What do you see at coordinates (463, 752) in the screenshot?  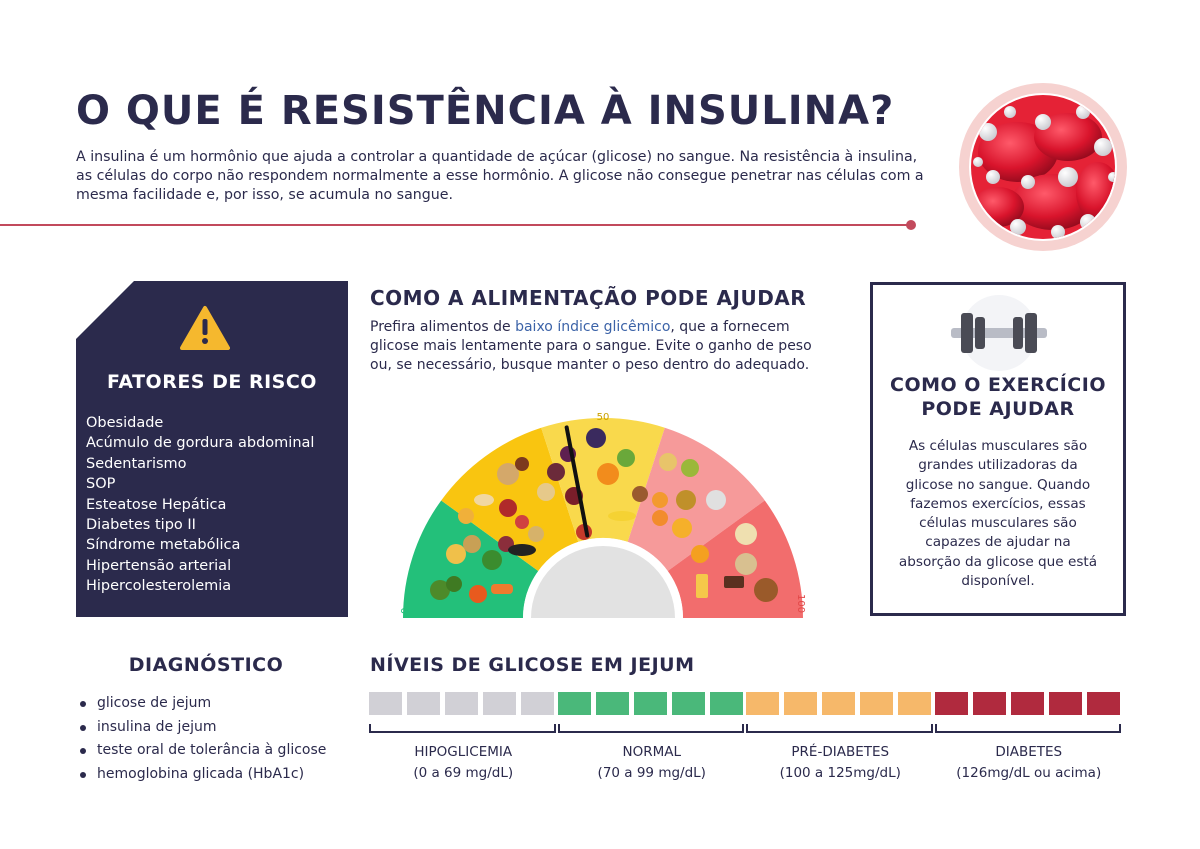 I see `glucose-range-name: HIPOGLICEMIA` at bounding box center [463, 752].